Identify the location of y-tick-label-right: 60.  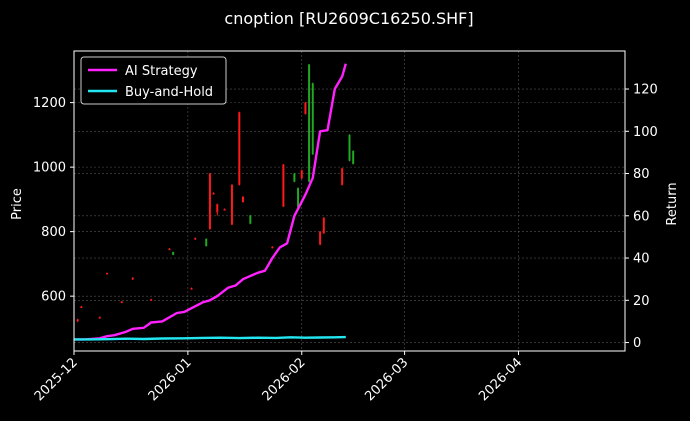
(641, 216).